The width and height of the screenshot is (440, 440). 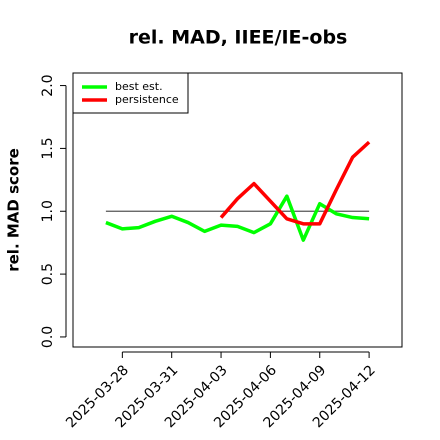 What do you see at coordinates (147, 99) in the screenshot?
I see `legend-label: persistence` at bounding box center [147, 99].